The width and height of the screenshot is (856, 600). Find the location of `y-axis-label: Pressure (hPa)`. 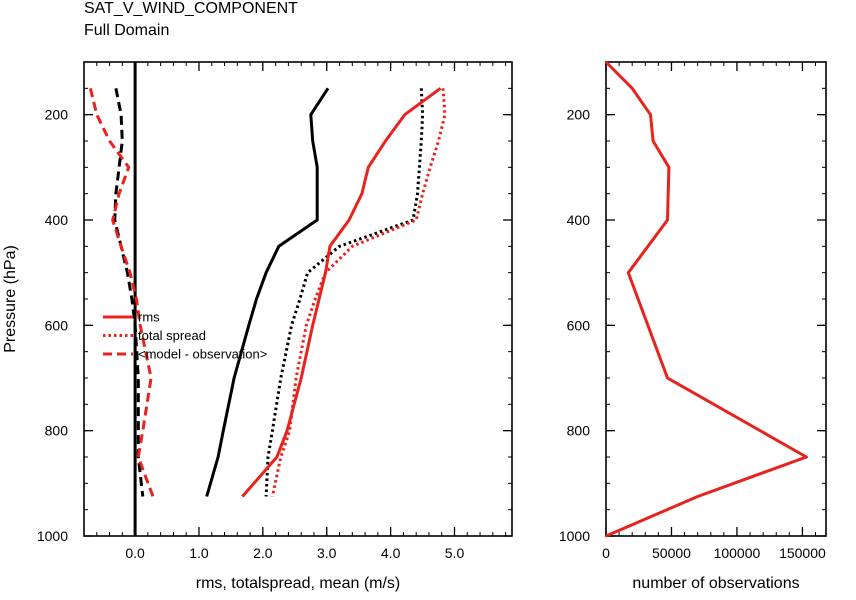

y-axis-label: Pressure (hPa) is located at coordinates (10, 299).